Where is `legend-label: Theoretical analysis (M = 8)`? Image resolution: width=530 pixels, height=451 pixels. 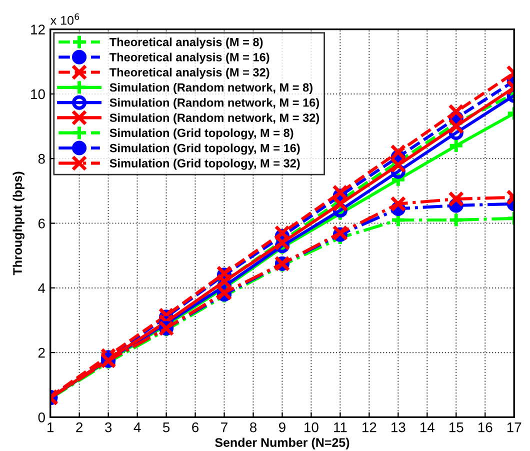
legend-label: Theoretical analysis (M = 8) is located at coordinates (186, 43).